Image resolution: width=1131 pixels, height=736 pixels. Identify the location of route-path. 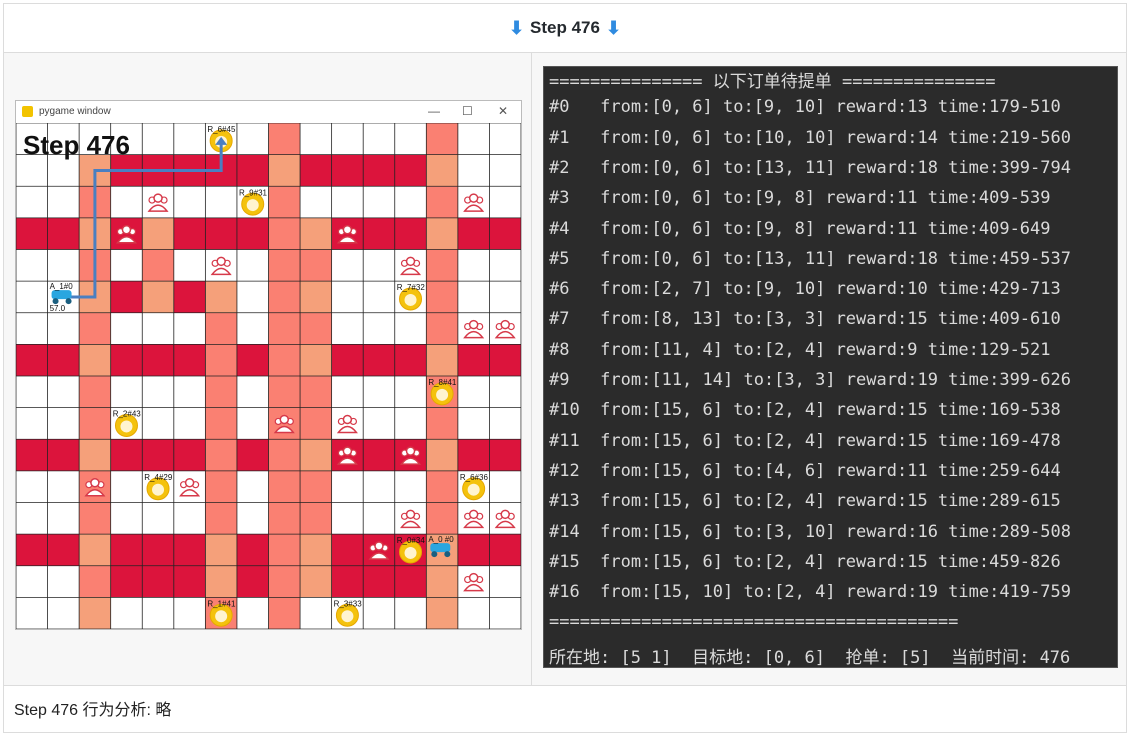
(143, 218).